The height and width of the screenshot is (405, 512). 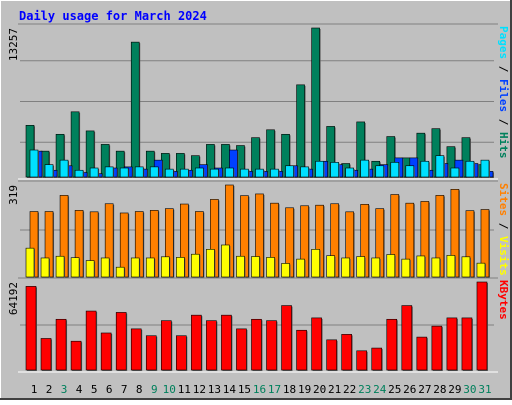 What do you see at coordinates (13, 298) in the screenshot?
I see `y-axis-max-label: 64192` at bounding box center [13, 298].